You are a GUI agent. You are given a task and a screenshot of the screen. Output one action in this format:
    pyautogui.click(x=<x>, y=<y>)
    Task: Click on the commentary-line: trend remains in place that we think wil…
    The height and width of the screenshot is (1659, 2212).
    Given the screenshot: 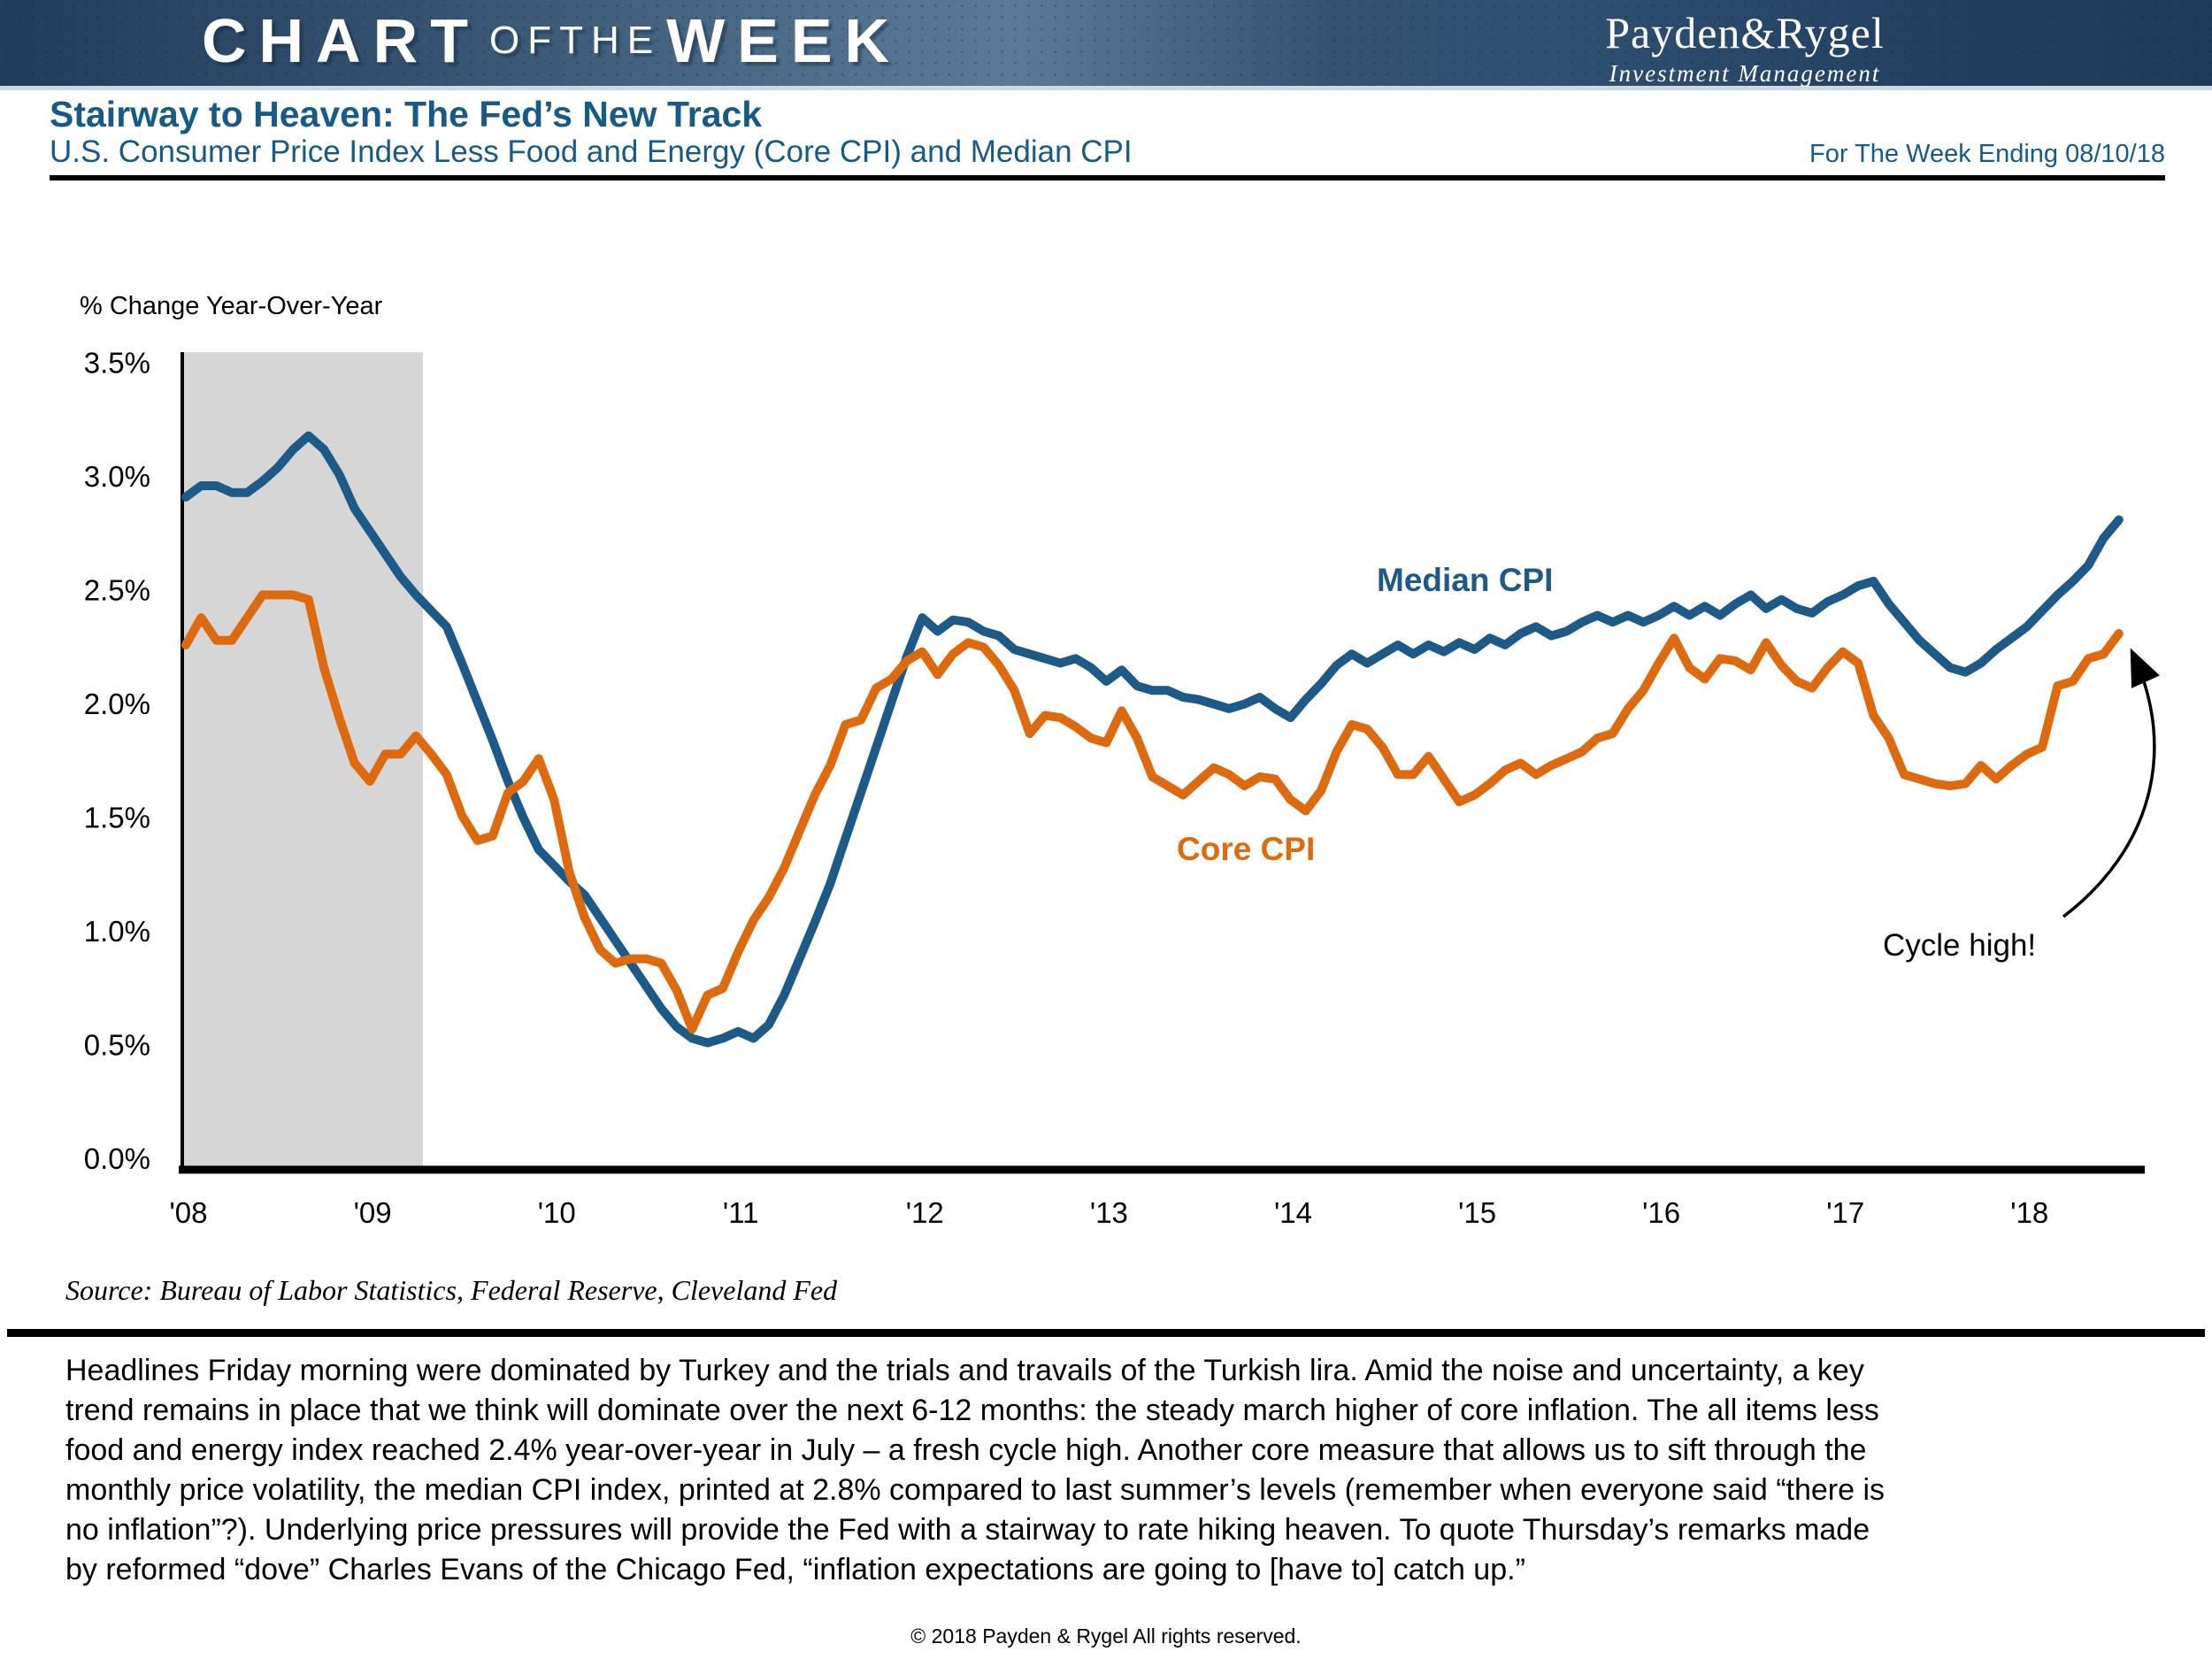 What is the action you would take?
    pyautogui.click(x=972, y=1411)
    